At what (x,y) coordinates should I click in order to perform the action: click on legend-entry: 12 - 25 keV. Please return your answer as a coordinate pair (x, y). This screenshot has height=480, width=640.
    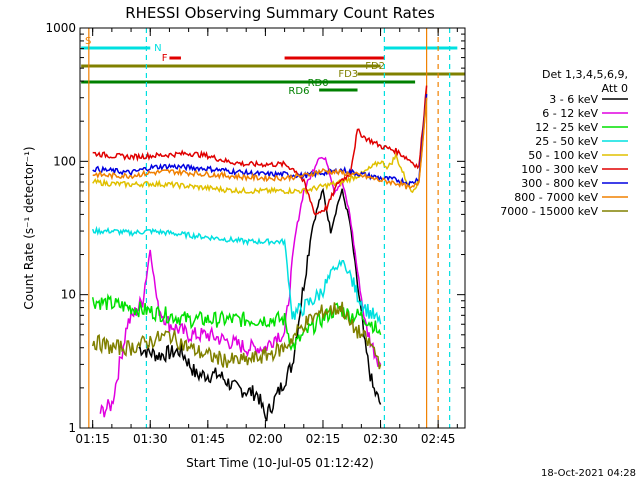
    Looking at the image, I should click on (566, 127).